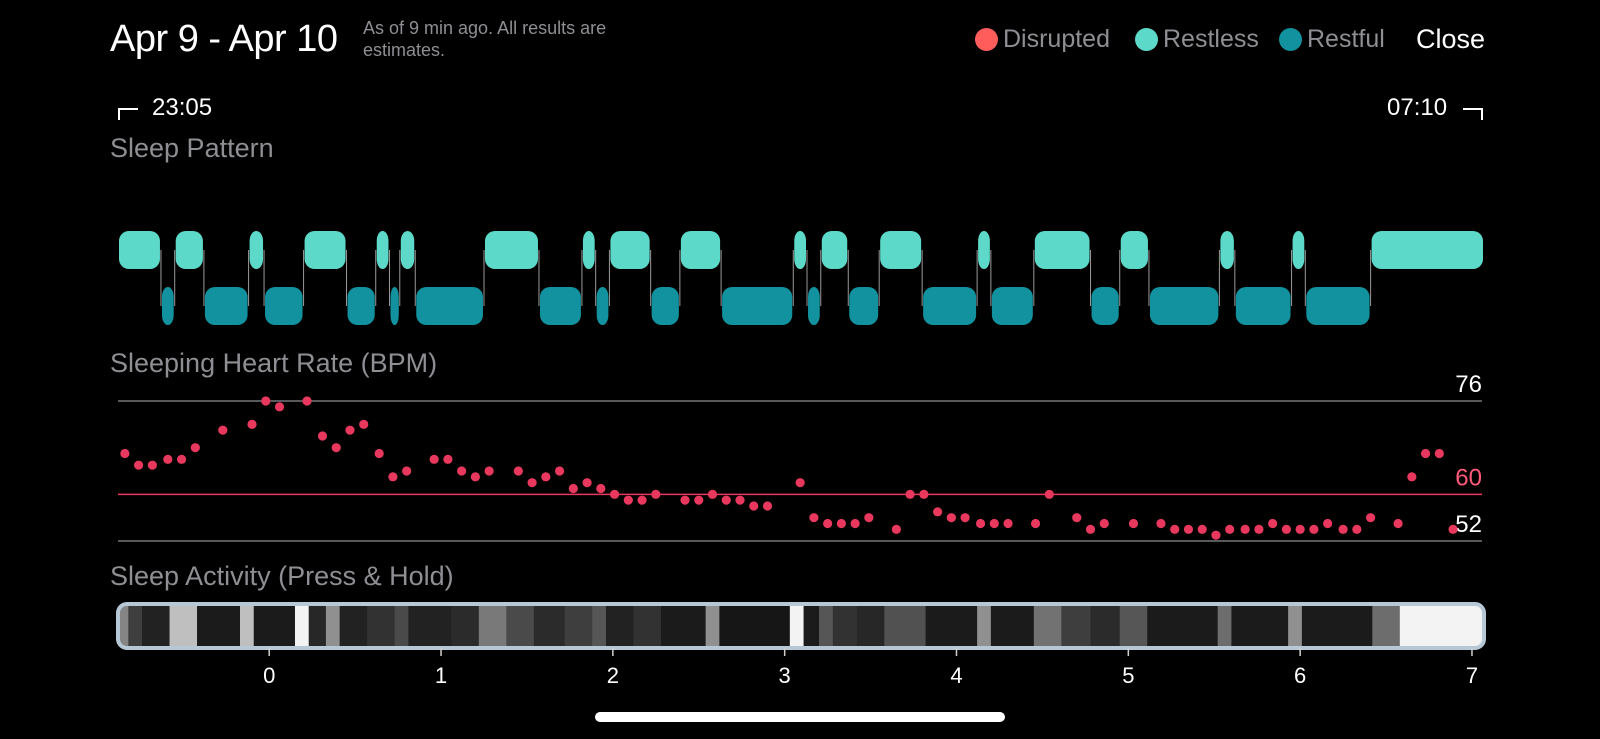 The width and height of the screenshot is (1600, 739). Describe the element at coordinates (1473, 114) in the screenshot. I see `end-bracket-icon` at that location.